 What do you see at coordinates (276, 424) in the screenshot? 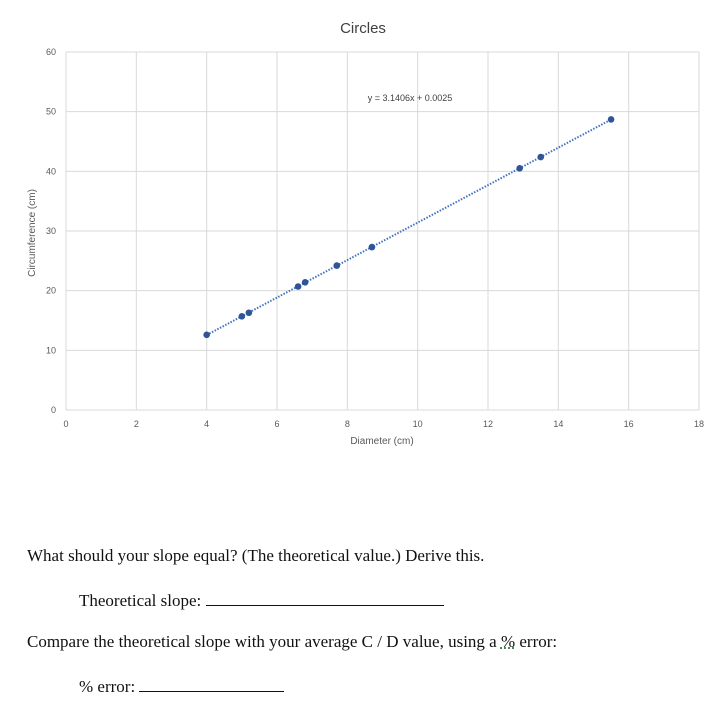
I see `x-tick-label: 6` at bounding box center [276, 424].